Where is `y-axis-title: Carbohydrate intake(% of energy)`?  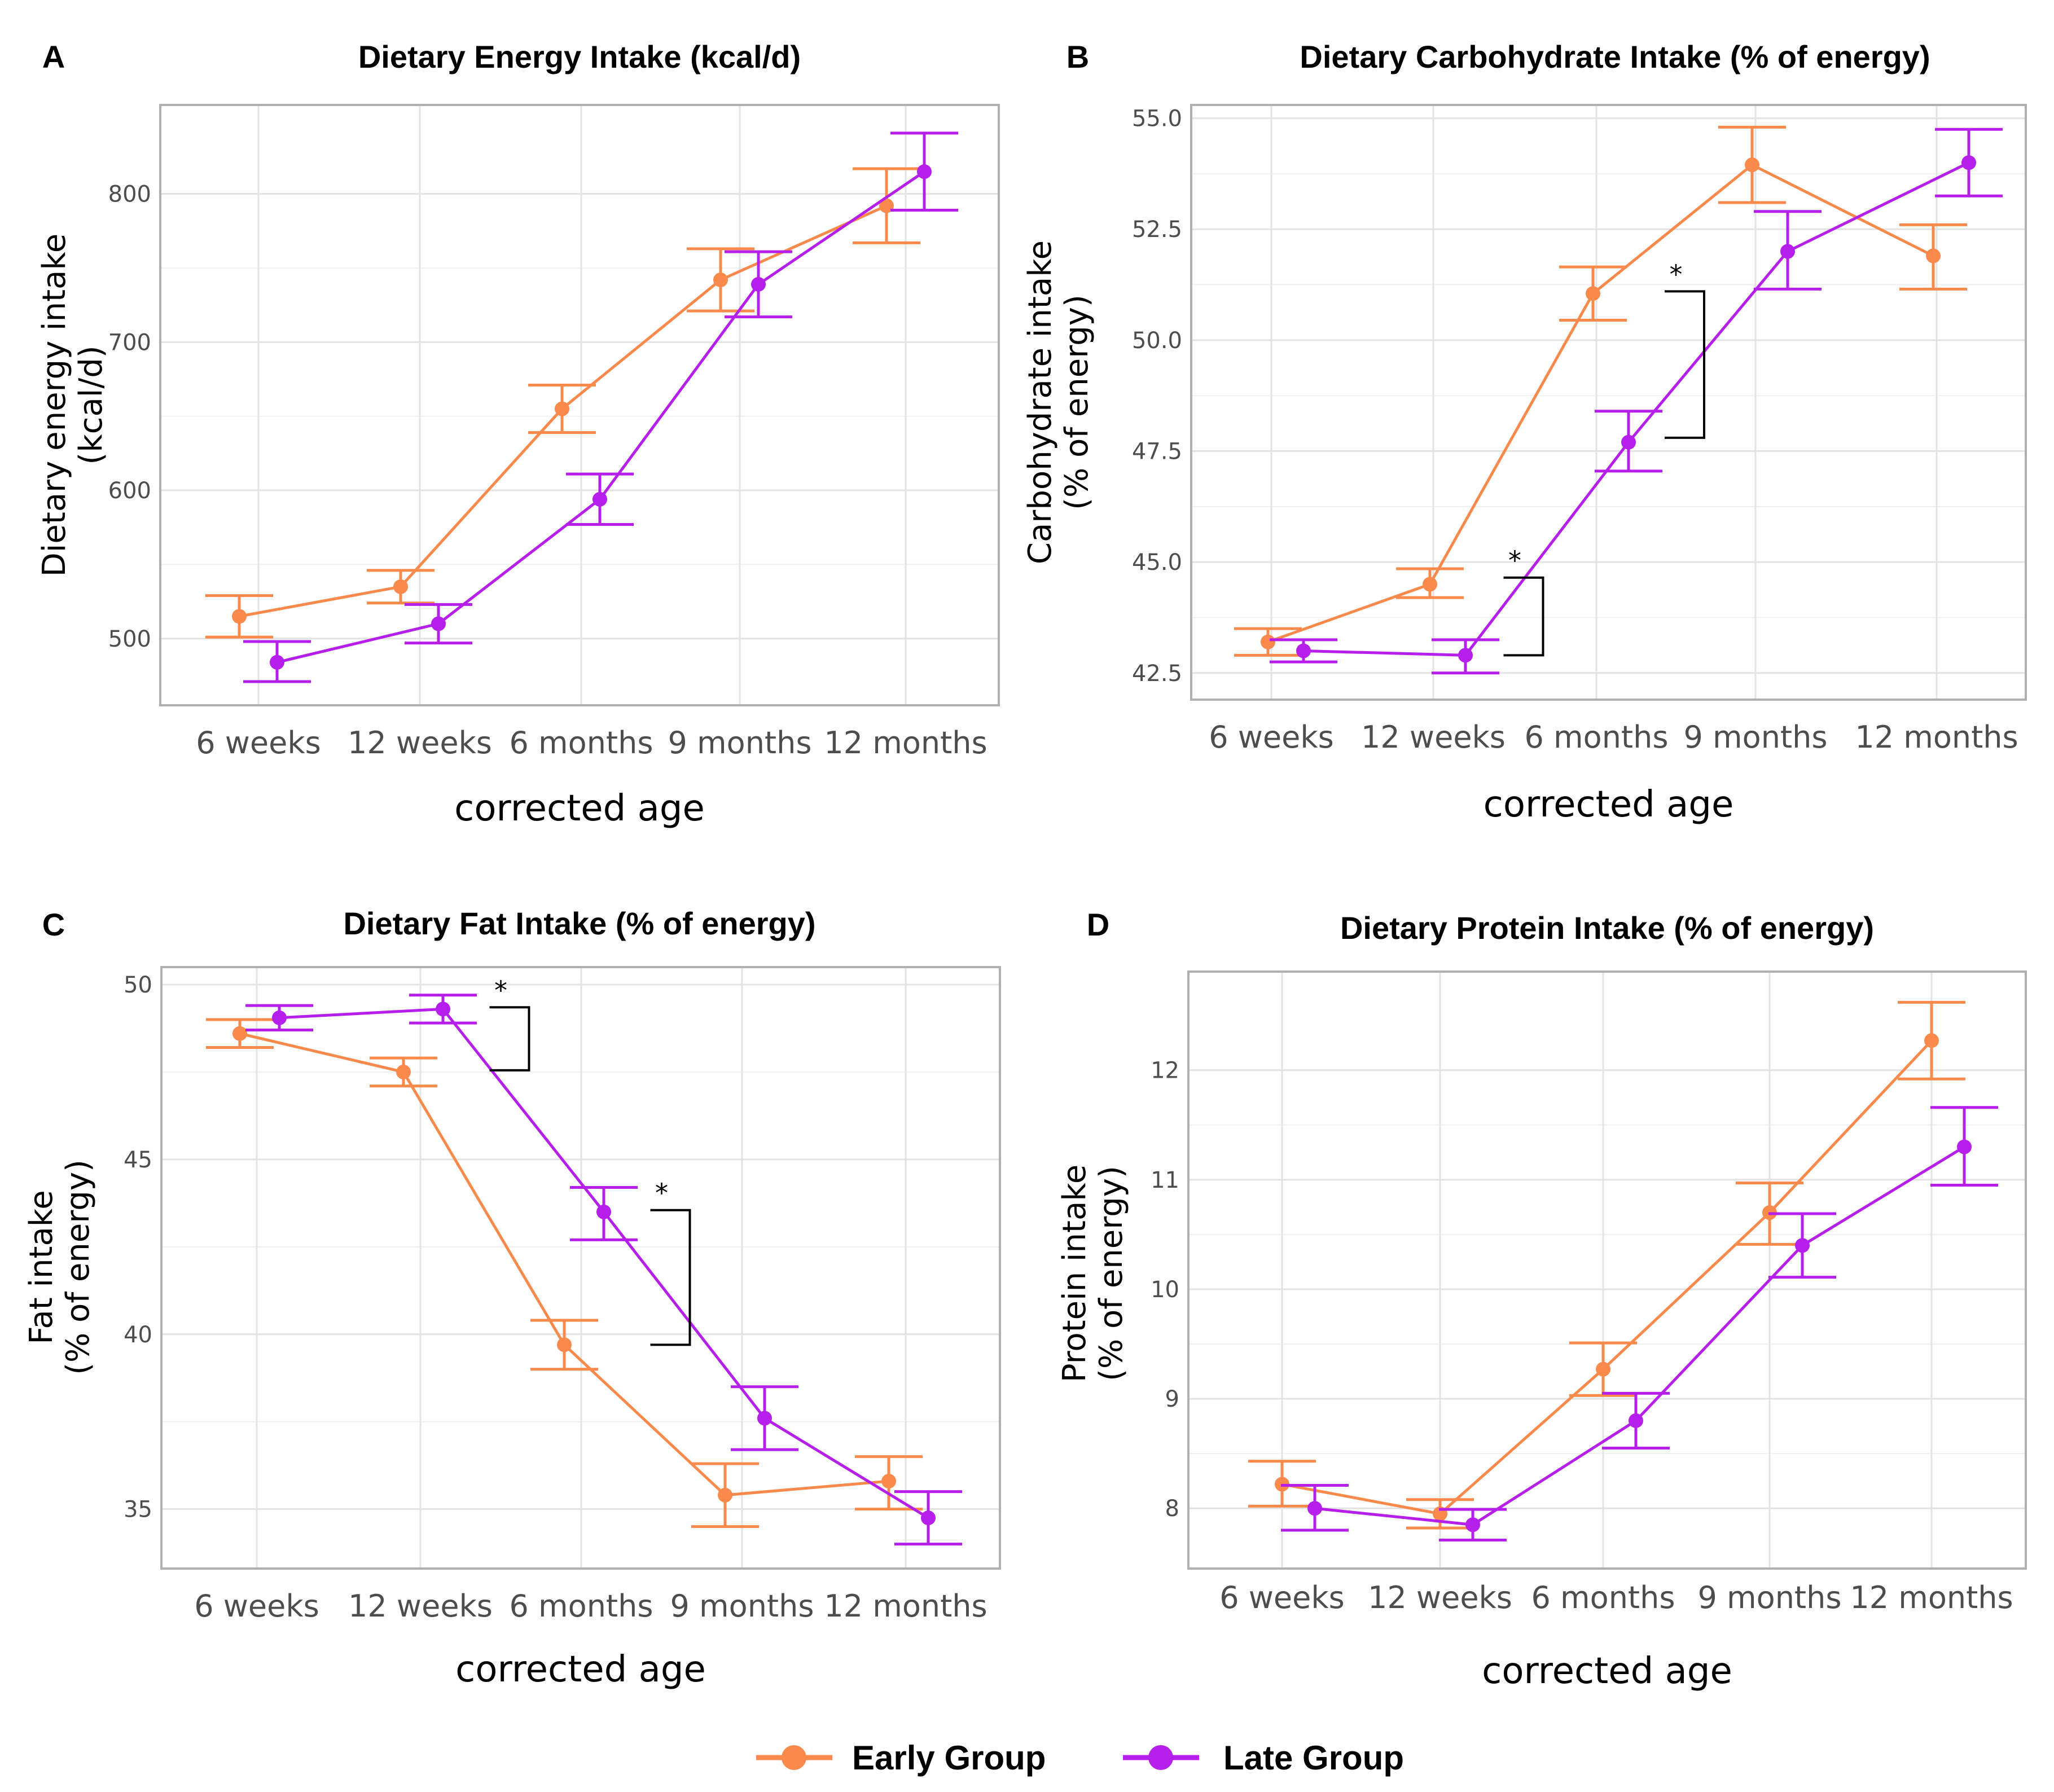
y-axis-title: Carbohydrate intake(% of energy) is located at coordinates (1058, 402).